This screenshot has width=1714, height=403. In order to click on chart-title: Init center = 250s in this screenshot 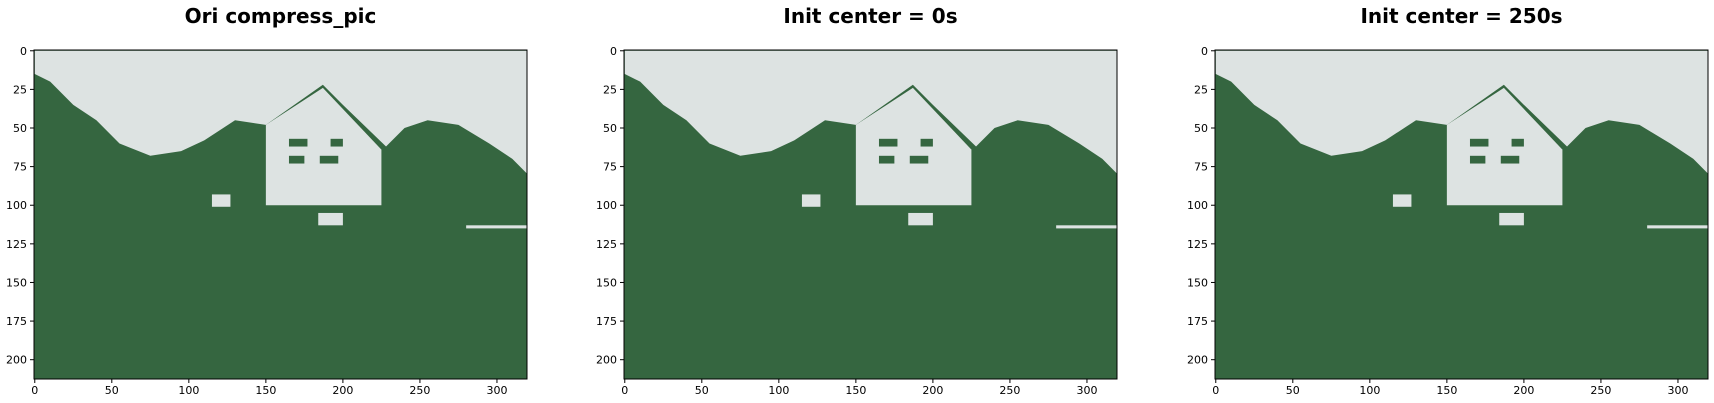, I will do `click(1461, 16)`.